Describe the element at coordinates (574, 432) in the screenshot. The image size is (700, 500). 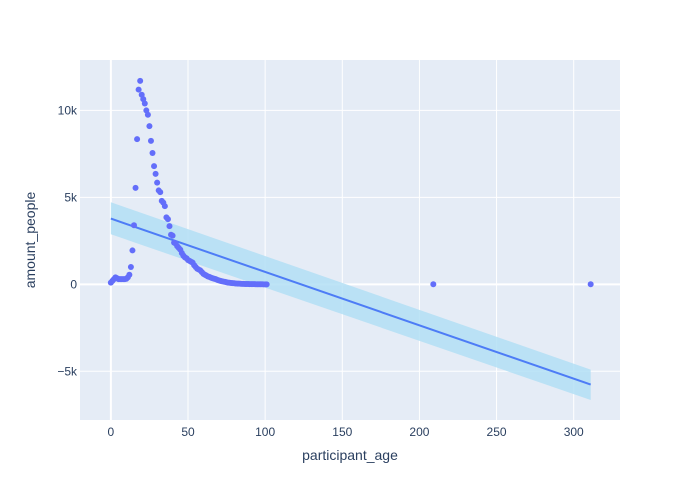
I see `x-tick-label: 300` at that location.